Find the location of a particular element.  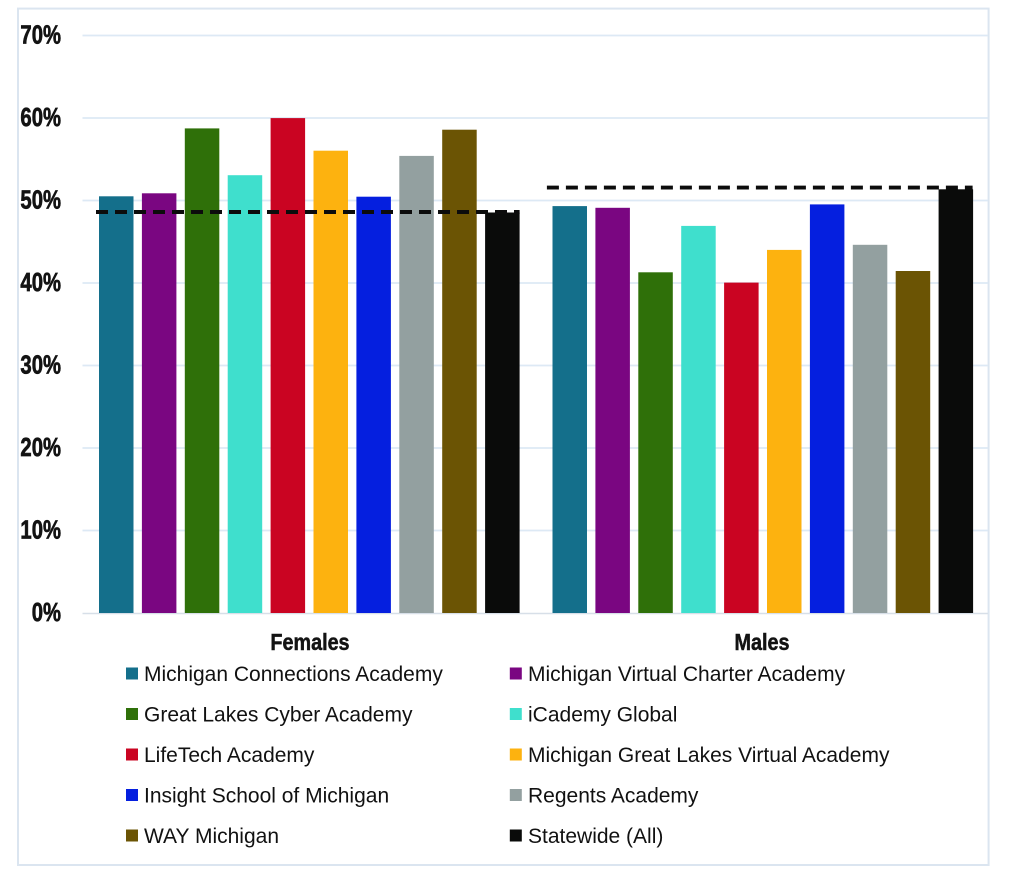

svg-text: LifeTech Academy is located at coordinates (229, 755).